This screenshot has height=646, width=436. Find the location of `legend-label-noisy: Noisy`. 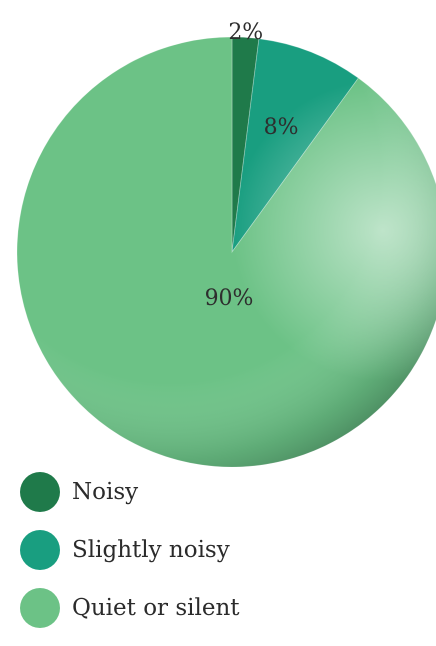

legend-label-noisy: Noisy is located at coordinates (105, 492).